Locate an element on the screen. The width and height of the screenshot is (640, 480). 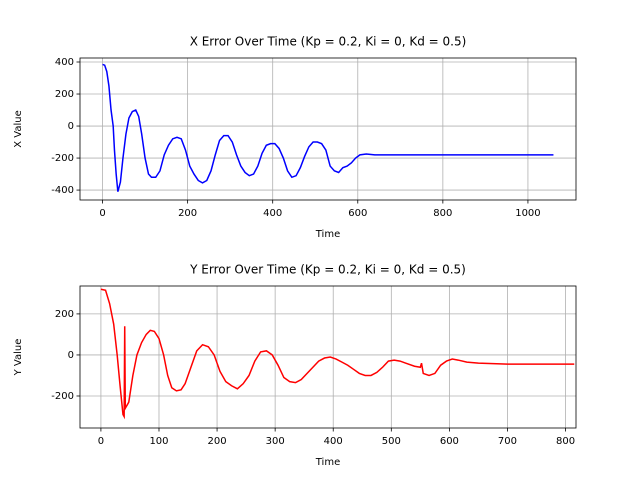
x-tick-label: 300 is located at coordinates (275, 441).